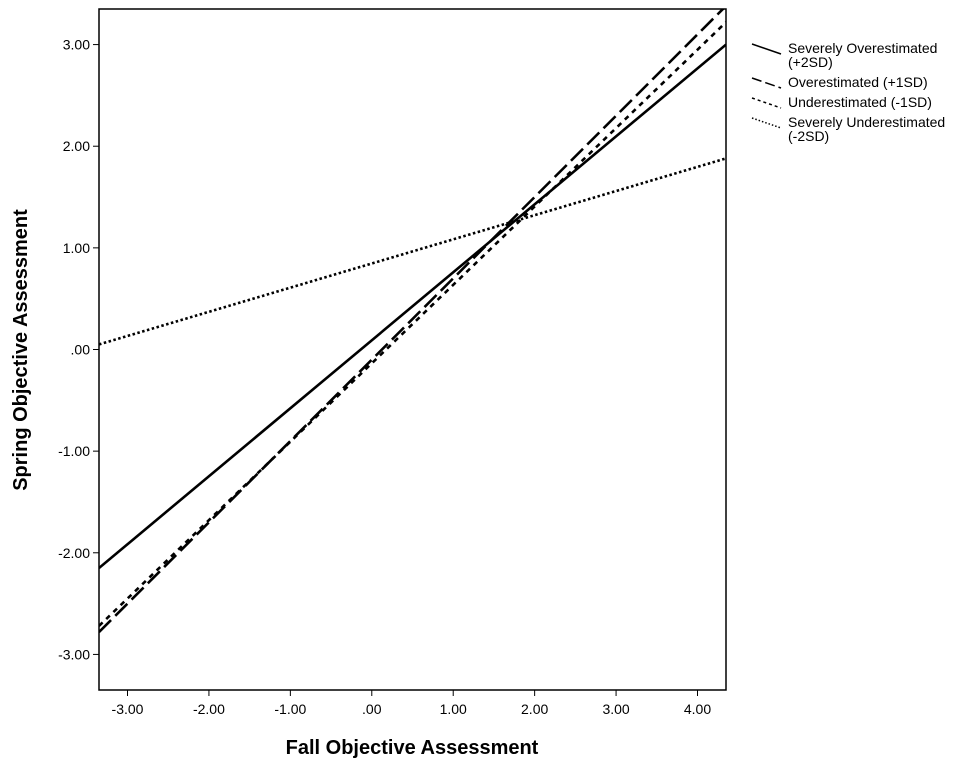 The image size is (966, 763). I want to click on x-tick-label: -1.00, so click(290, 709).